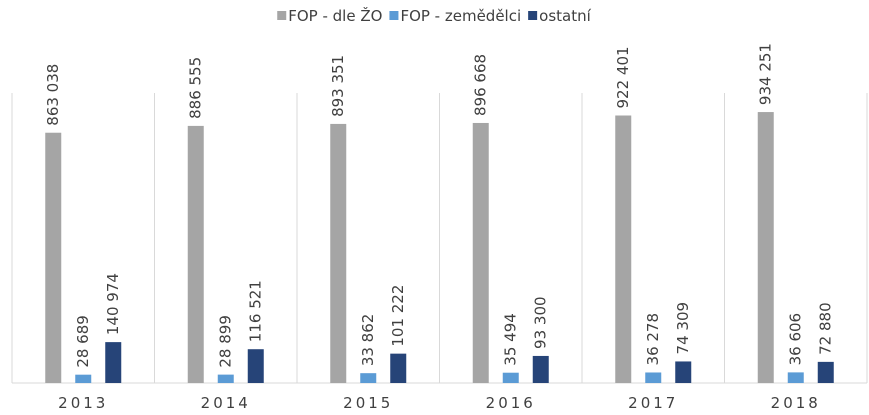 Image resolution: width=869 pixels, height=415 pixels. What do you see at coordinates (226, 403) in the screenshot?
I see `x-tick-label: 2014` at bounding box center [226, 403].